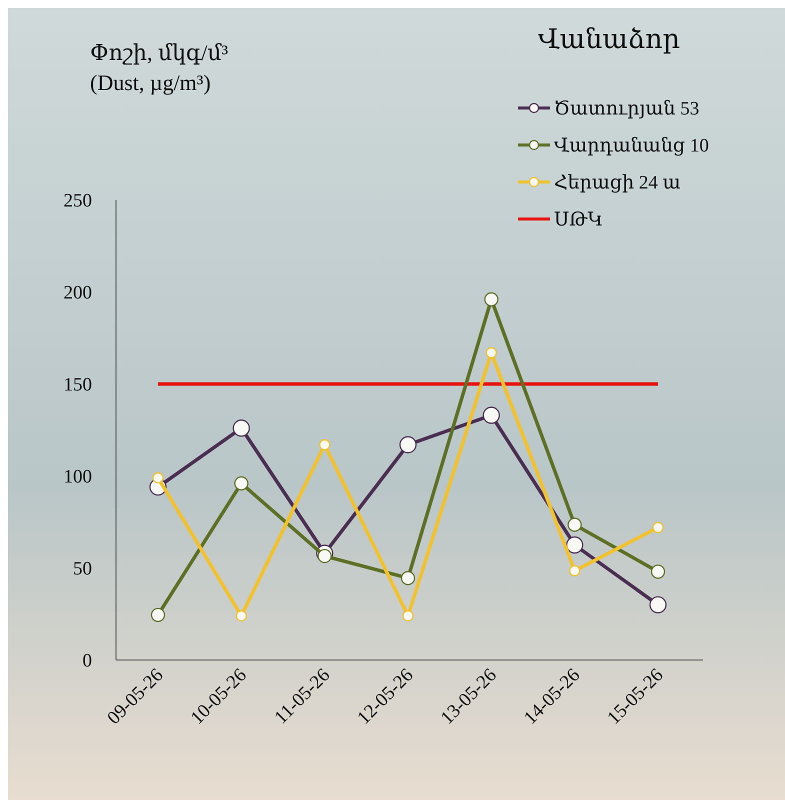 The image size is (785, 800). Describe the element at coordinates (627, 109) in the screenshot. I see `legend-label: Ծատուրյան 53` at that location.